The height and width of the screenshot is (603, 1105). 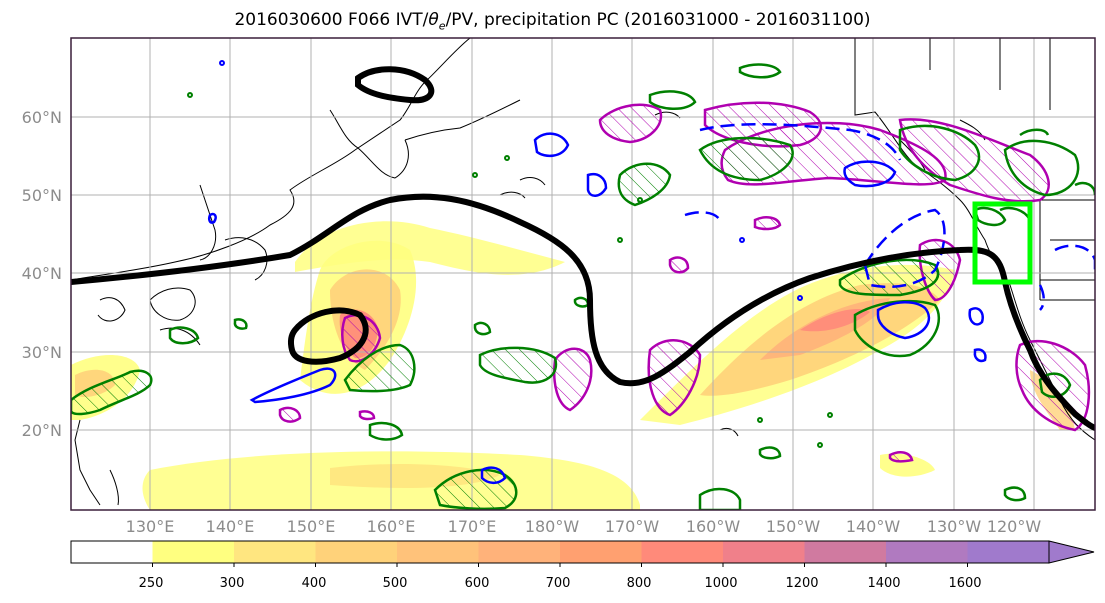 I want to click on lat-label-20n: 20°N, so click(x=42, y=430).